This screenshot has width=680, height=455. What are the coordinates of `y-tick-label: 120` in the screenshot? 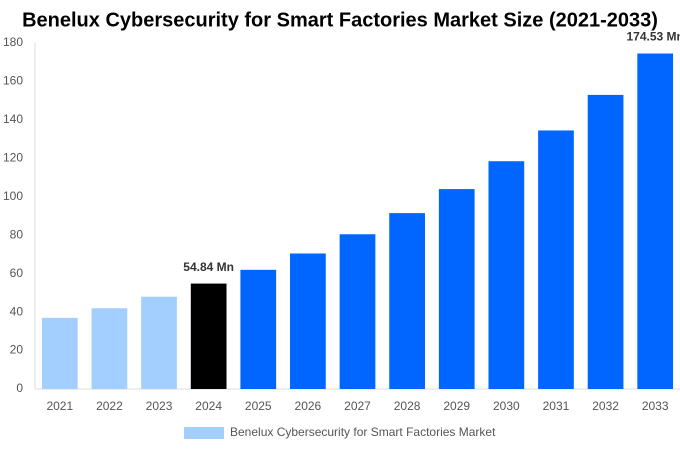 It's located at (13, 158).